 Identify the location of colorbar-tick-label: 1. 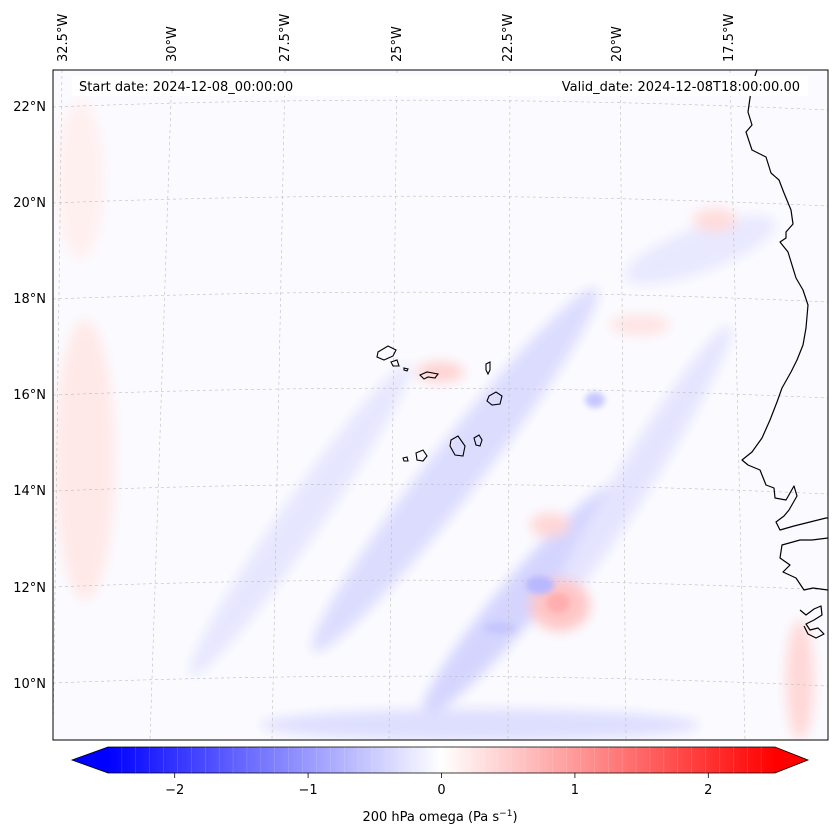
(575, 790).